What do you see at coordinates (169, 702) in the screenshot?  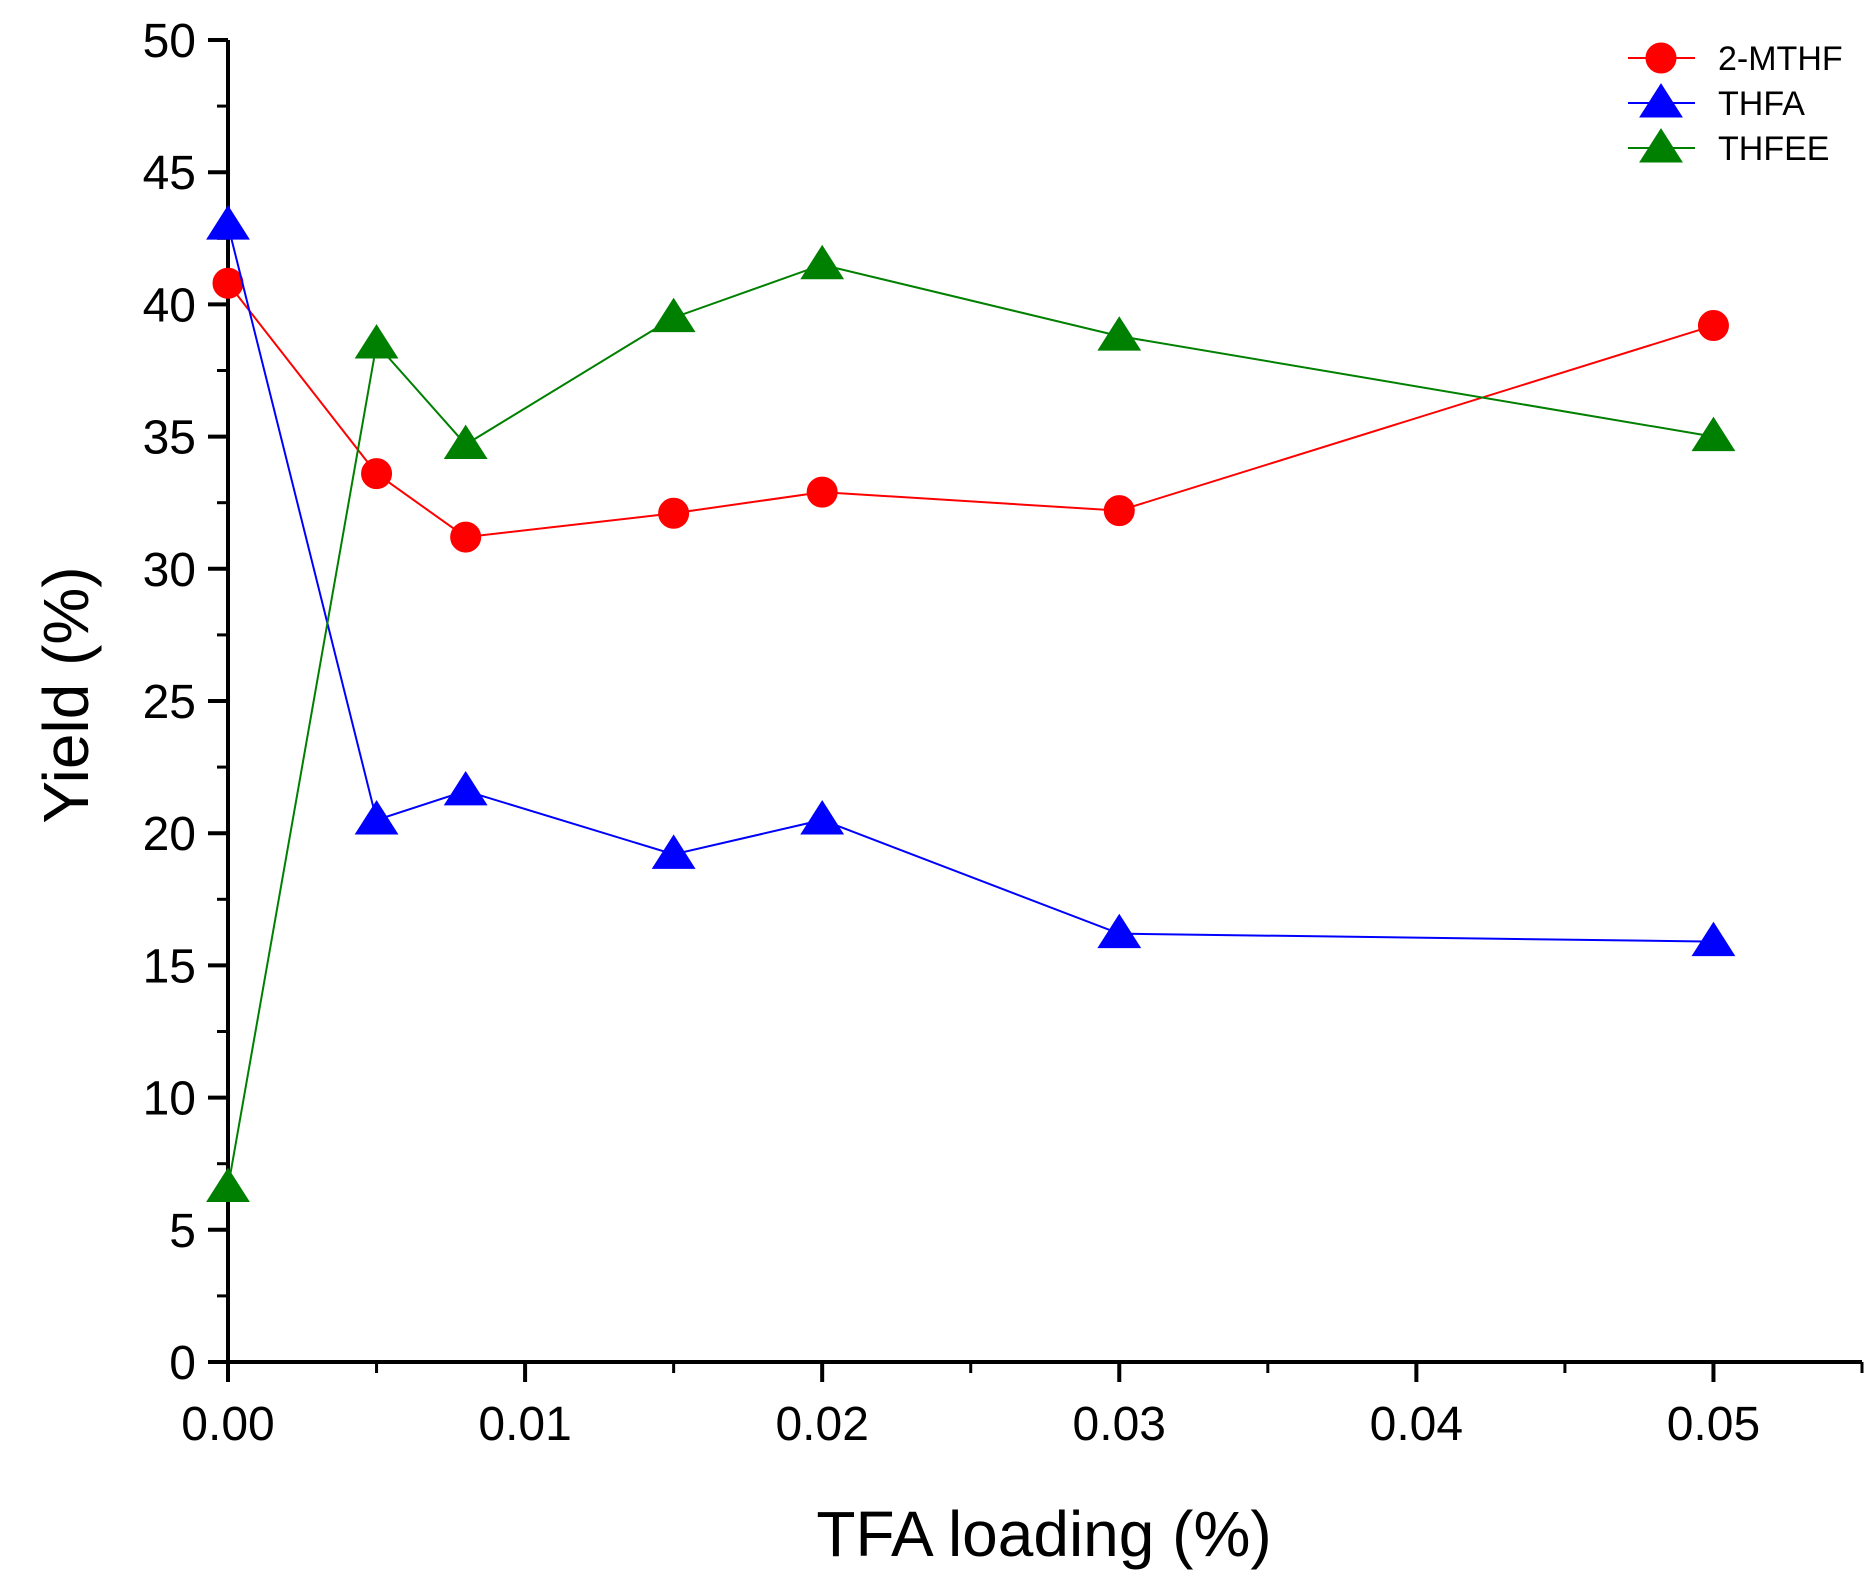 I see `y-tick-label: 25` at bounding box center [169, 702].